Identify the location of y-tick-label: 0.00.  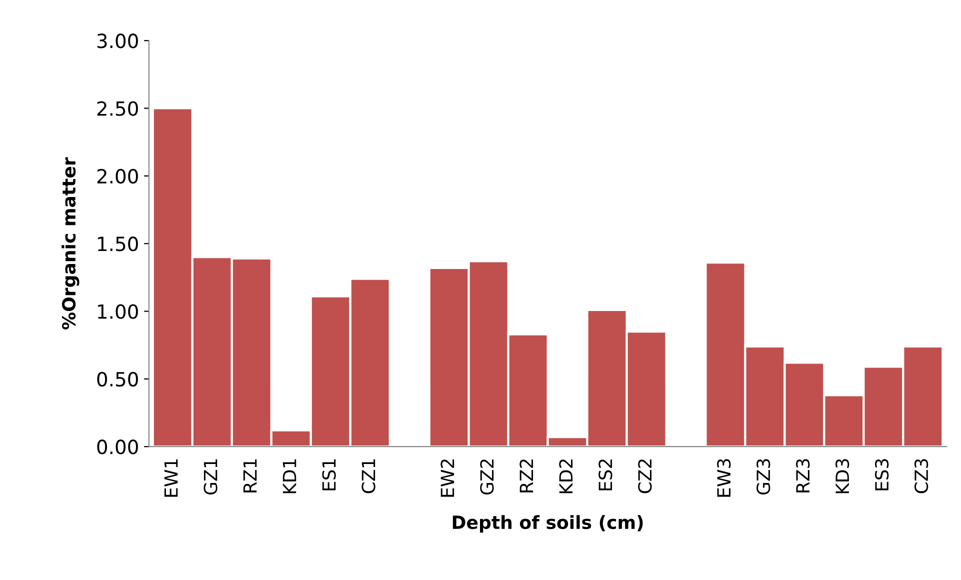
(117, 447).